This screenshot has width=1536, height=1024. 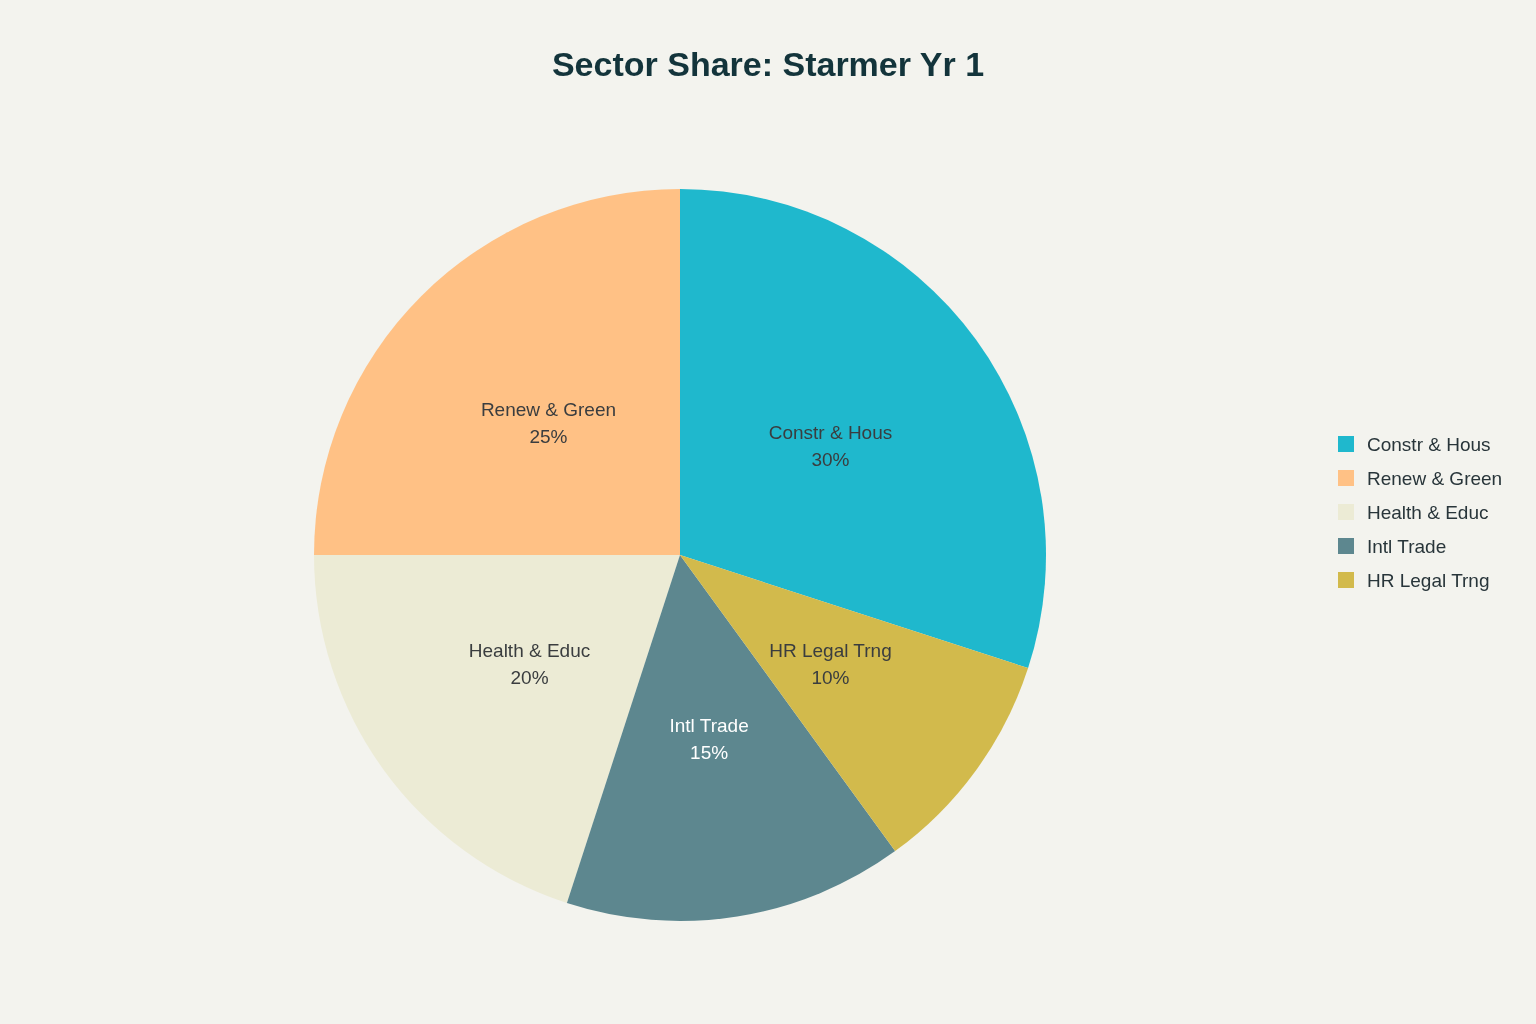 What do you see at coordinates (1429, 444) in the screenshot?
I see `legend-label: Constr & Hous` at bounding box center [1429, 444].